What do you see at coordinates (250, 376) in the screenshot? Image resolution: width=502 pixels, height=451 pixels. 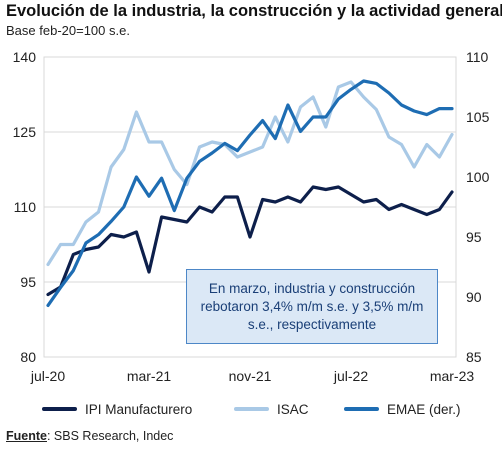 I see `x-tick-label: nov-21` at bounding box center [250, 376].